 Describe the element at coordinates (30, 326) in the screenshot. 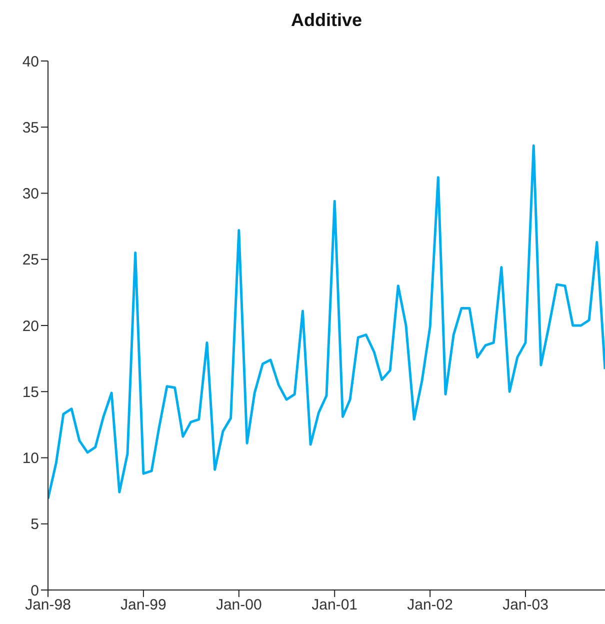

I see `y-tick-label: 20` at that location.